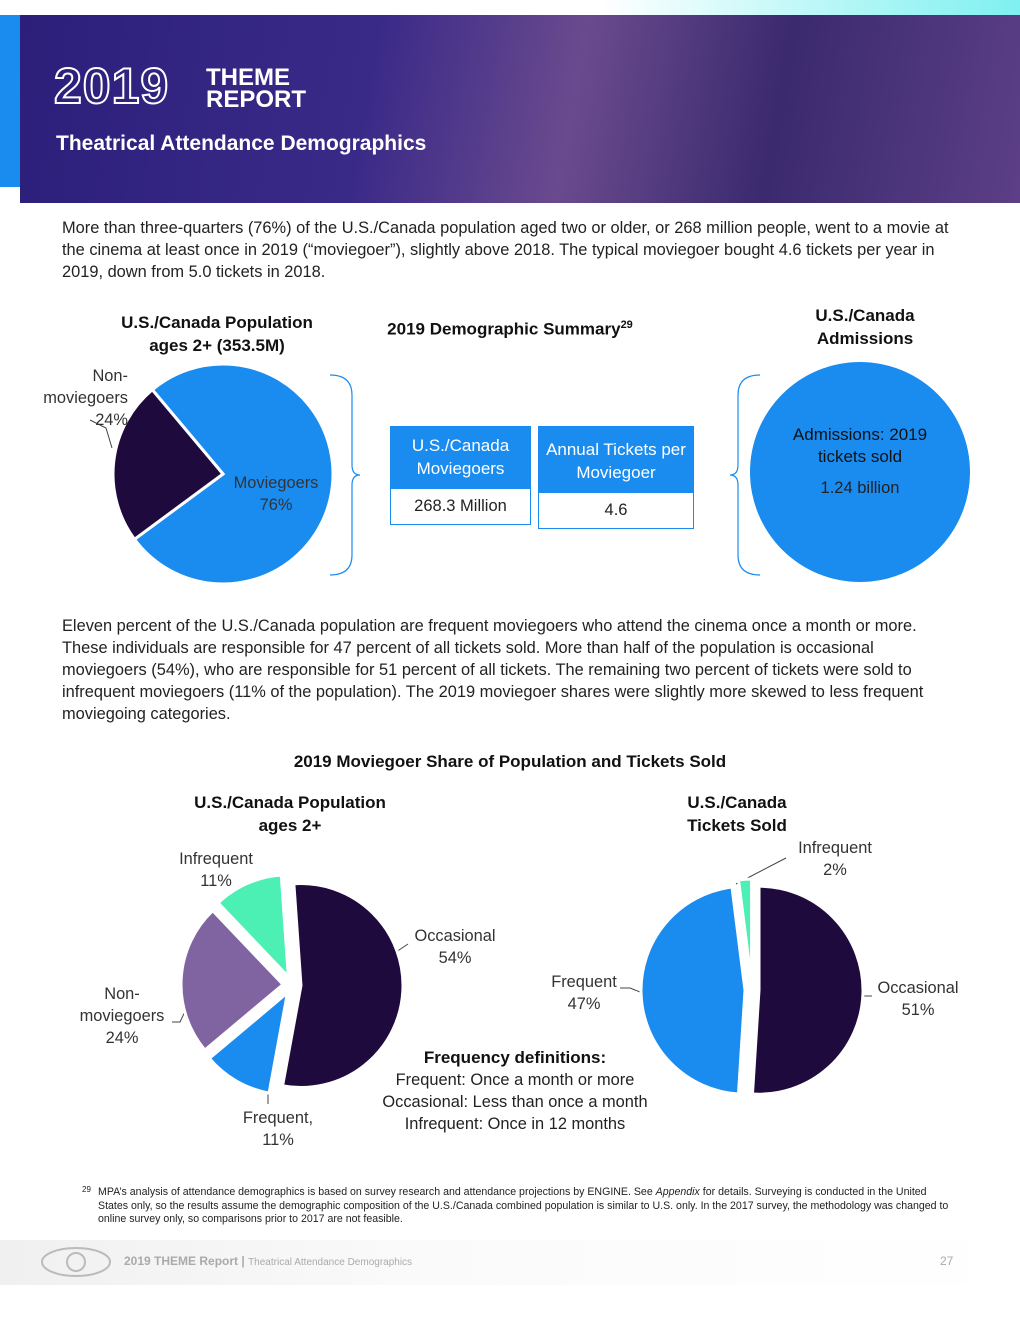 Image resolution: width=1020 pixels, height=1320 pixels. I want to click on summary-box-value: 4.6, so click(616, 510).